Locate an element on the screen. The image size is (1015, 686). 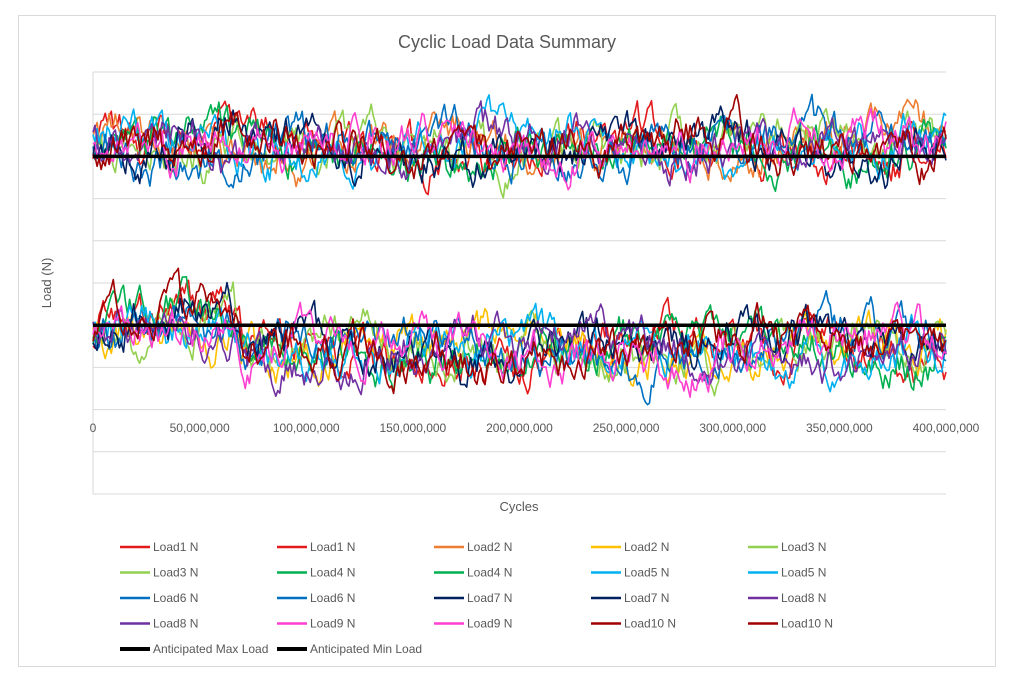
x-axis-title: Cycles is located at coordinates (519, 506).